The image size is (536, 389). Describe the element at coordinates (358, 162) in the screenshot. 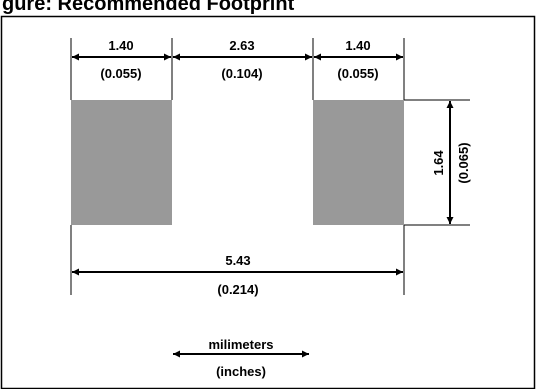

I see `right-pad` at that location.